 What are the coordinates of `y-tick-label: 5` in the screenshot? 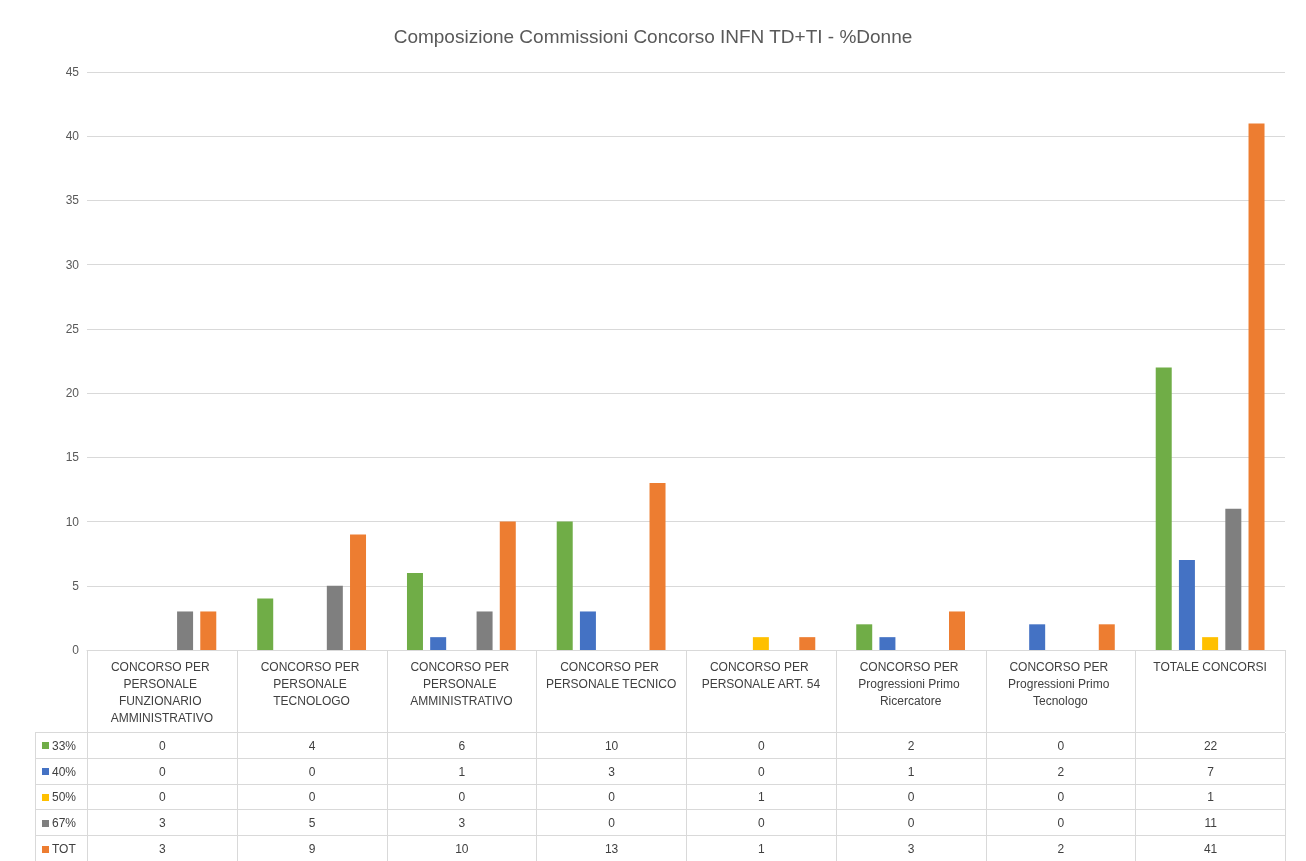 It's located at (76, 585).